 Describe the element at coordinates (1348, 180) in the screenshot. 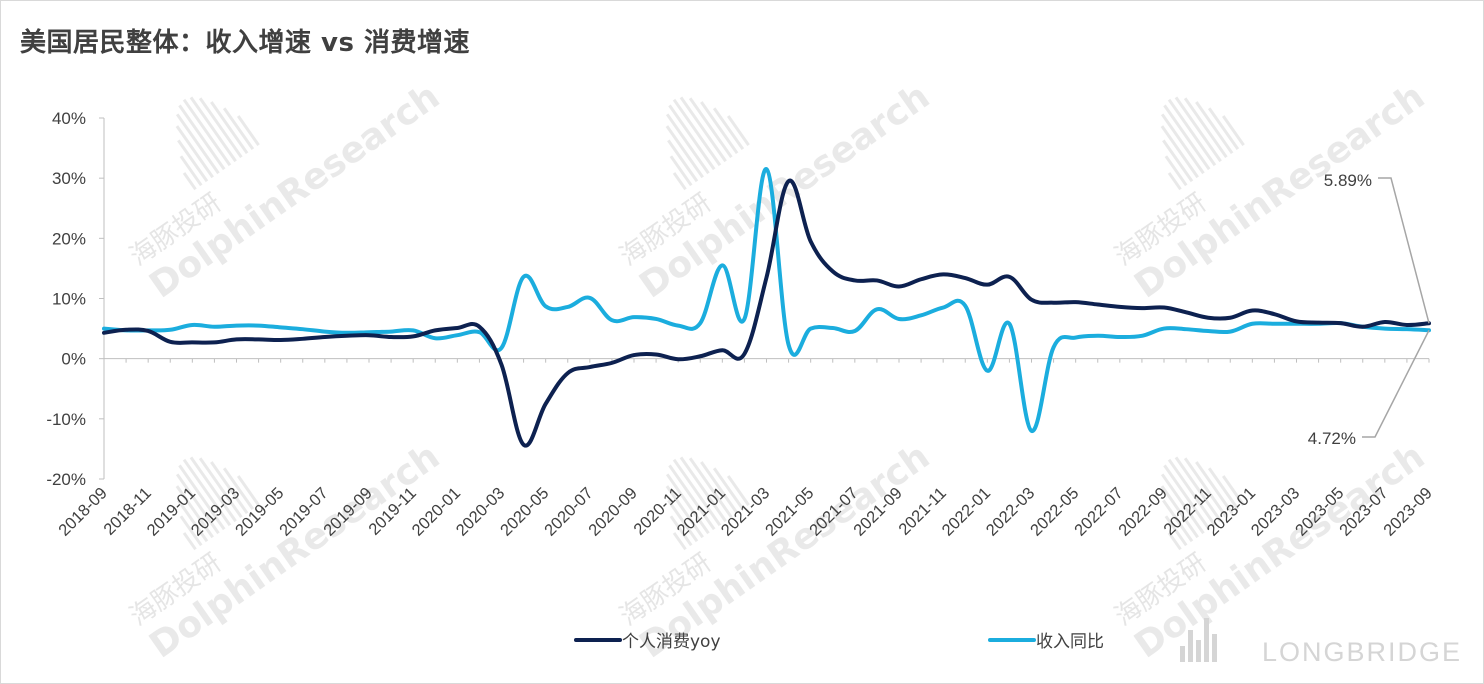

I see `annotation-consumption: 5.89%` at that location.